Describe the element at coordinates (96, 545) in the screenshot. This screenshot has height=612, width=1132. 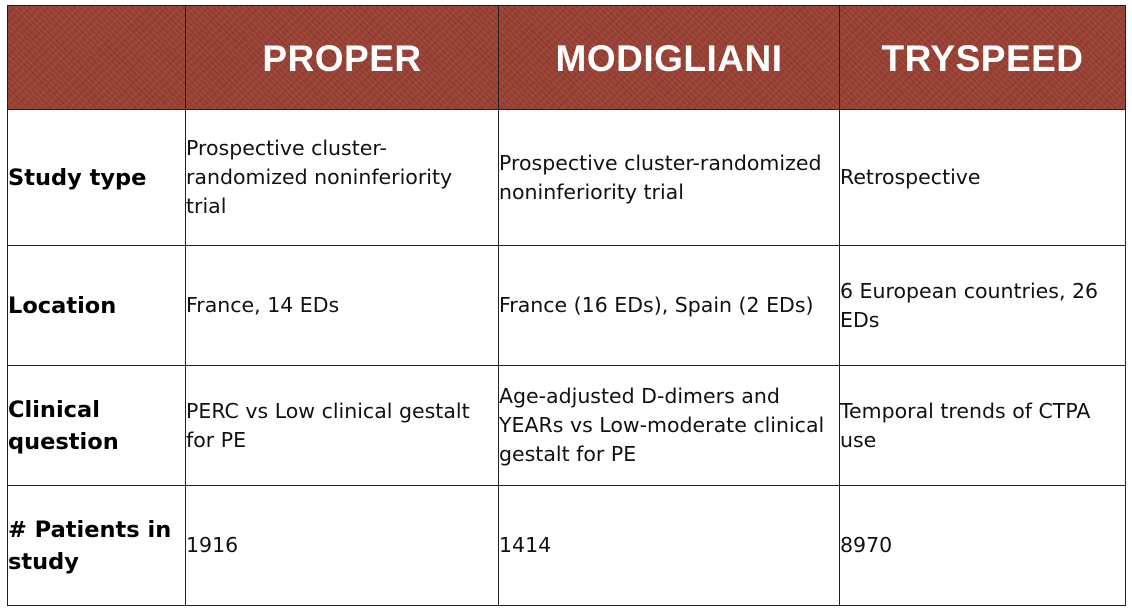
I see `row-label-patients: # Patients in study` at that location.